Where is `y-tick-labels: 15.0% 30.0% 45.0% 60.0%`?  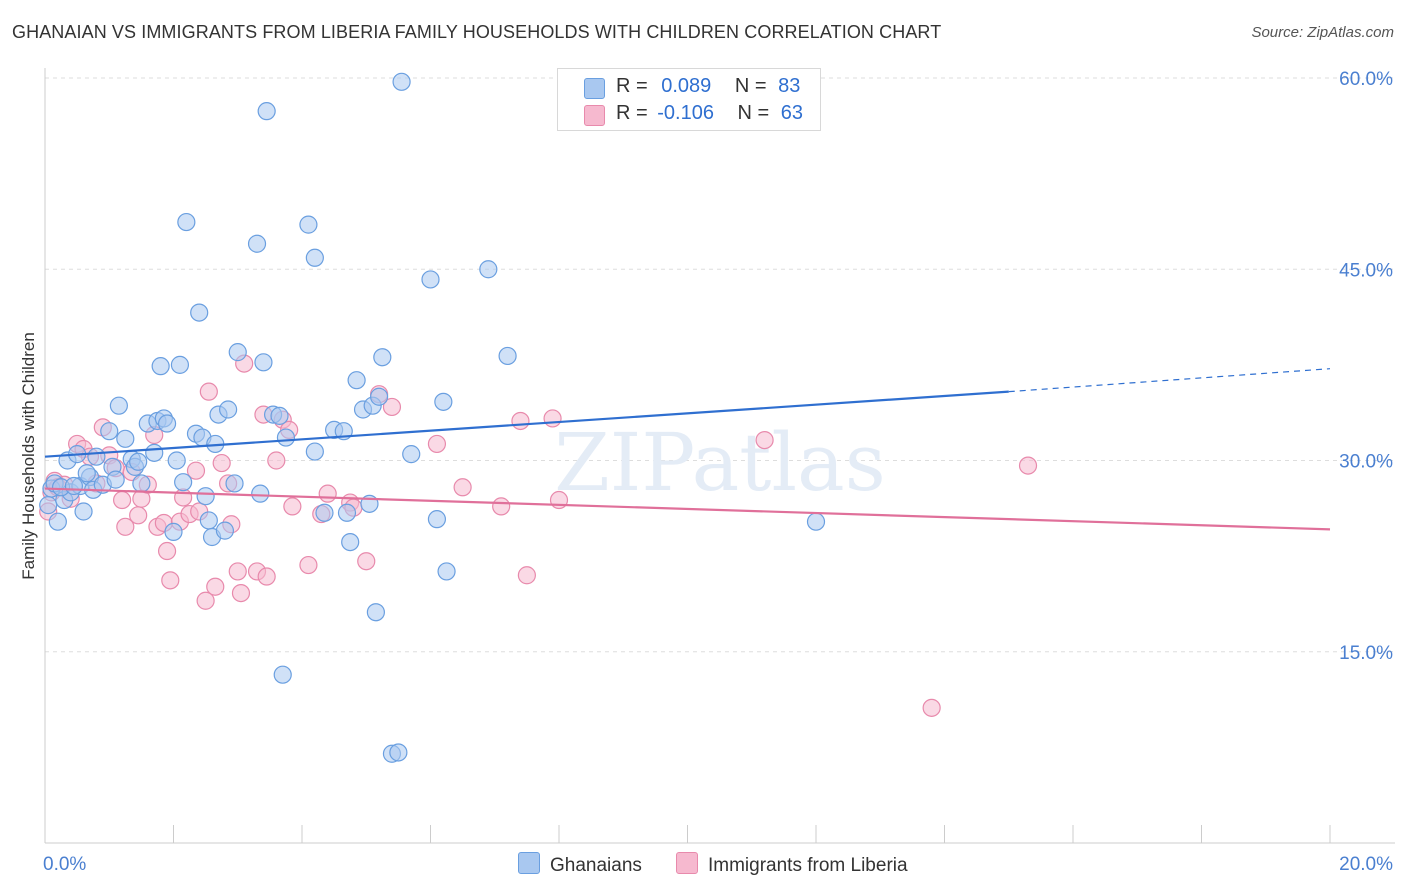 y-tick-labels: 15.0% 30.0% 45.0% 60.0% is located at coordinates (1366, 366).